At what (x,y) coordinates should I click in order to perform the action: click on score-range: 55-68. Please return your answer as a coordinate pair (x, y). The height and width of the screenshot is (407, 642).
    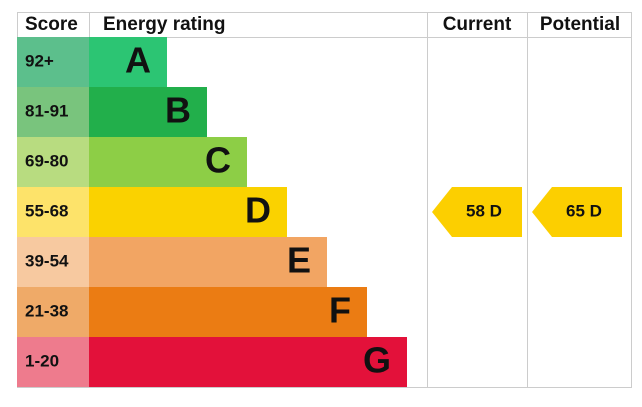
    Looking at the image, I should click on (46, 210).